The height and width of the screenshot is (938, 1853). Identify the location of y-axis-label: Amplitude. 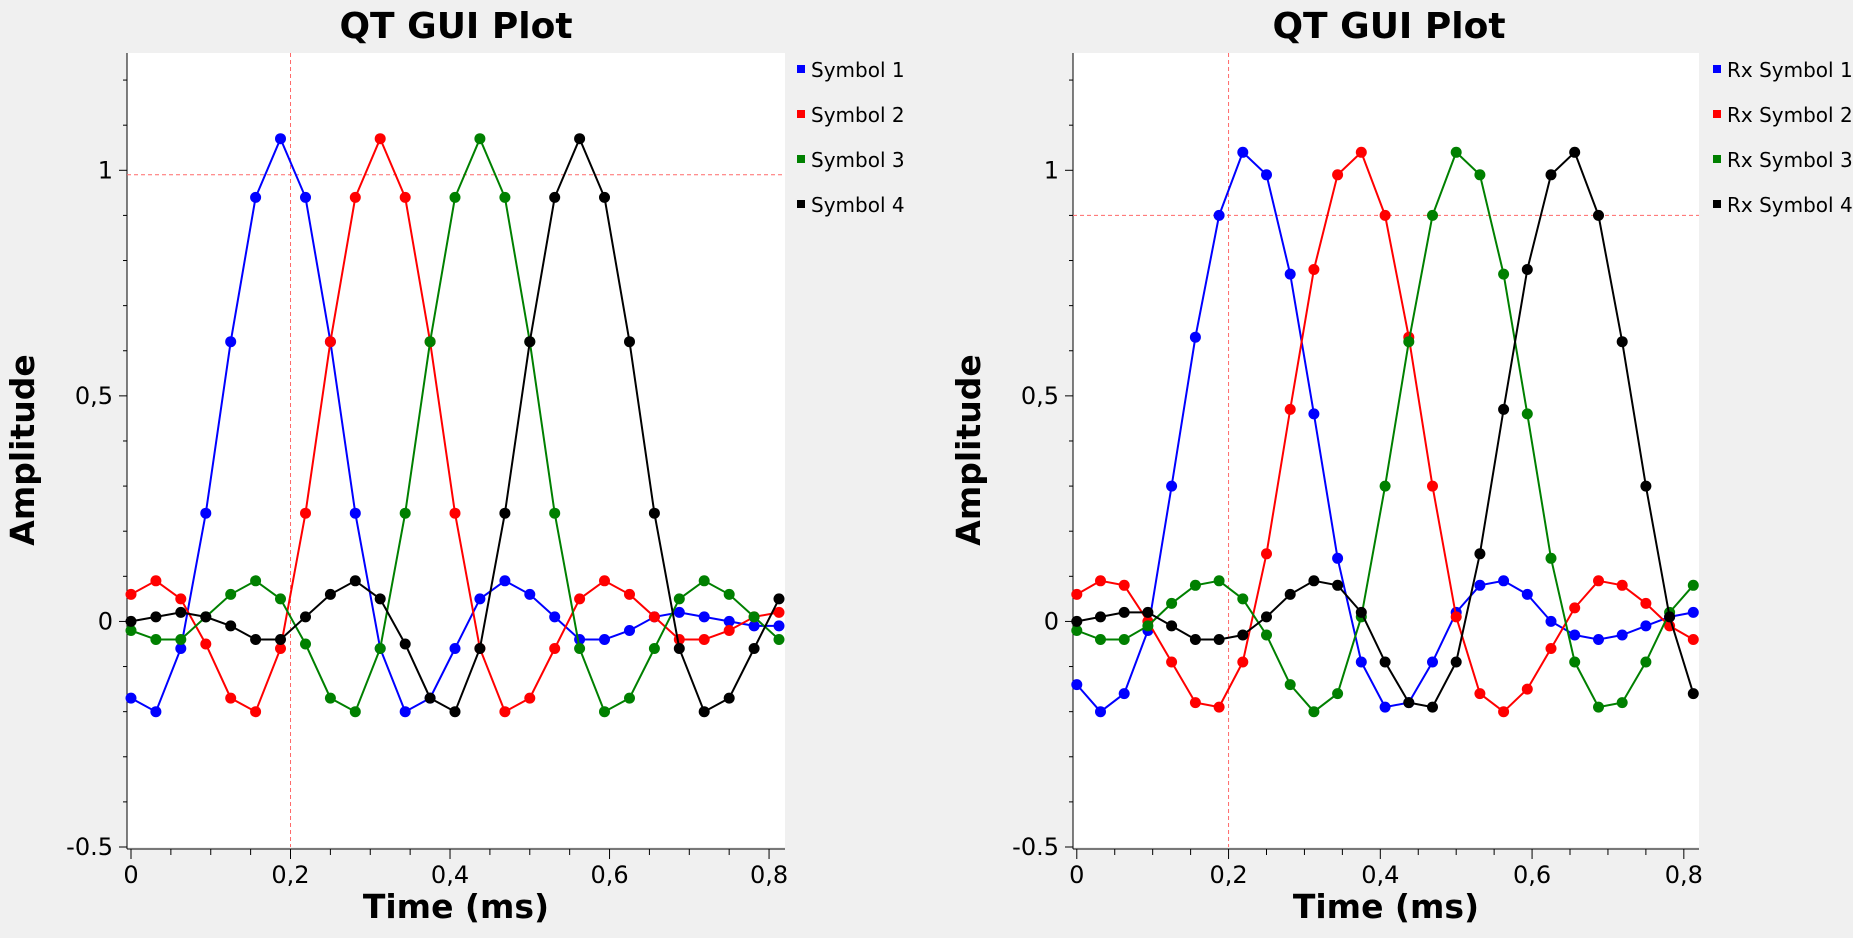
(968, 449).